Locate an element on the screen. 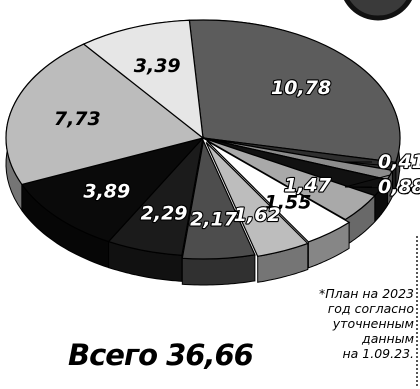  footnote-line: на 1.09.23. is located at coordinates (378, 353).